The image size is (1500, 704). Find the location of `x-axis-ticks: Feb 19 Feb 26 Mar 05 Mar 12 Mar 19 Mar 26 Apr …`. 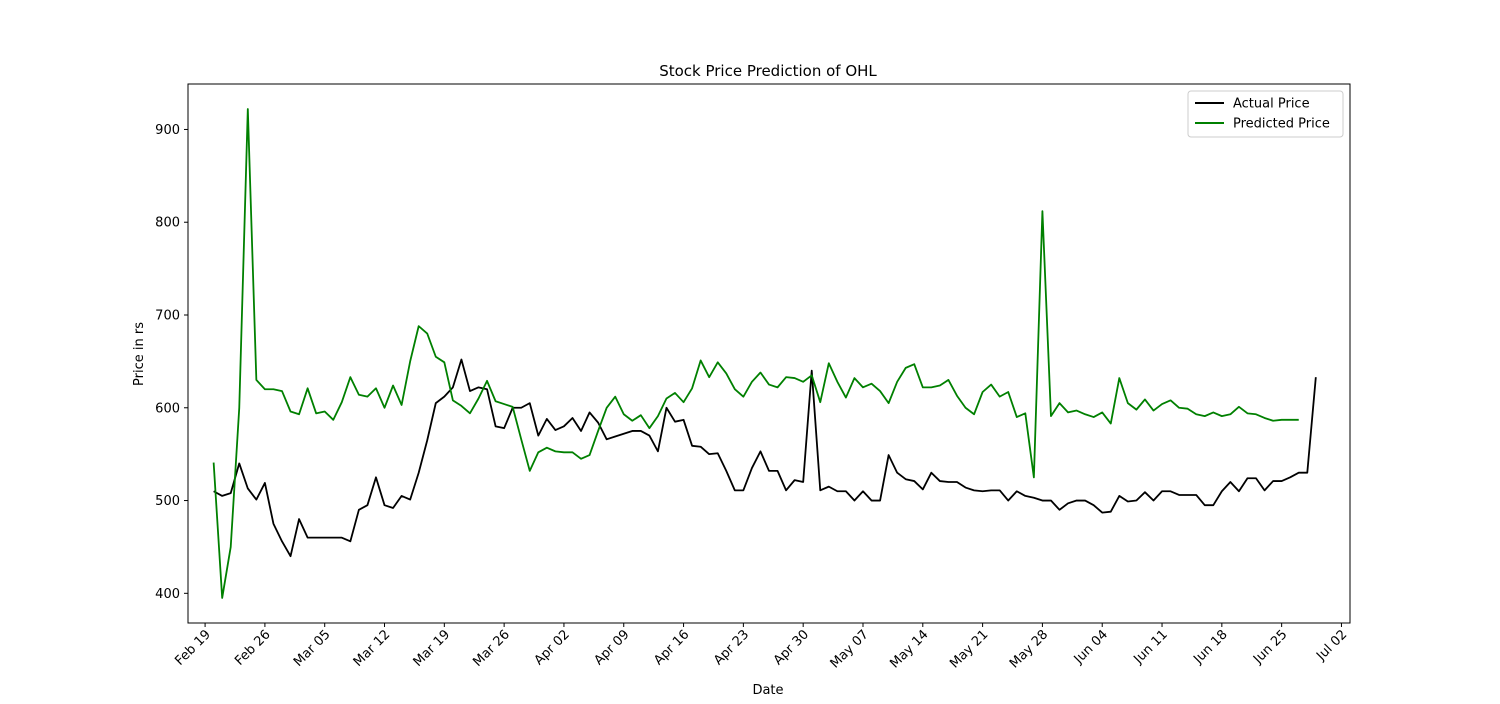

x-axis-ticks: Feb 19 Feb 26 Mar 05 Mar 12 Mar 19 Mar 26 Apr … is located at coordinates (761, 647).